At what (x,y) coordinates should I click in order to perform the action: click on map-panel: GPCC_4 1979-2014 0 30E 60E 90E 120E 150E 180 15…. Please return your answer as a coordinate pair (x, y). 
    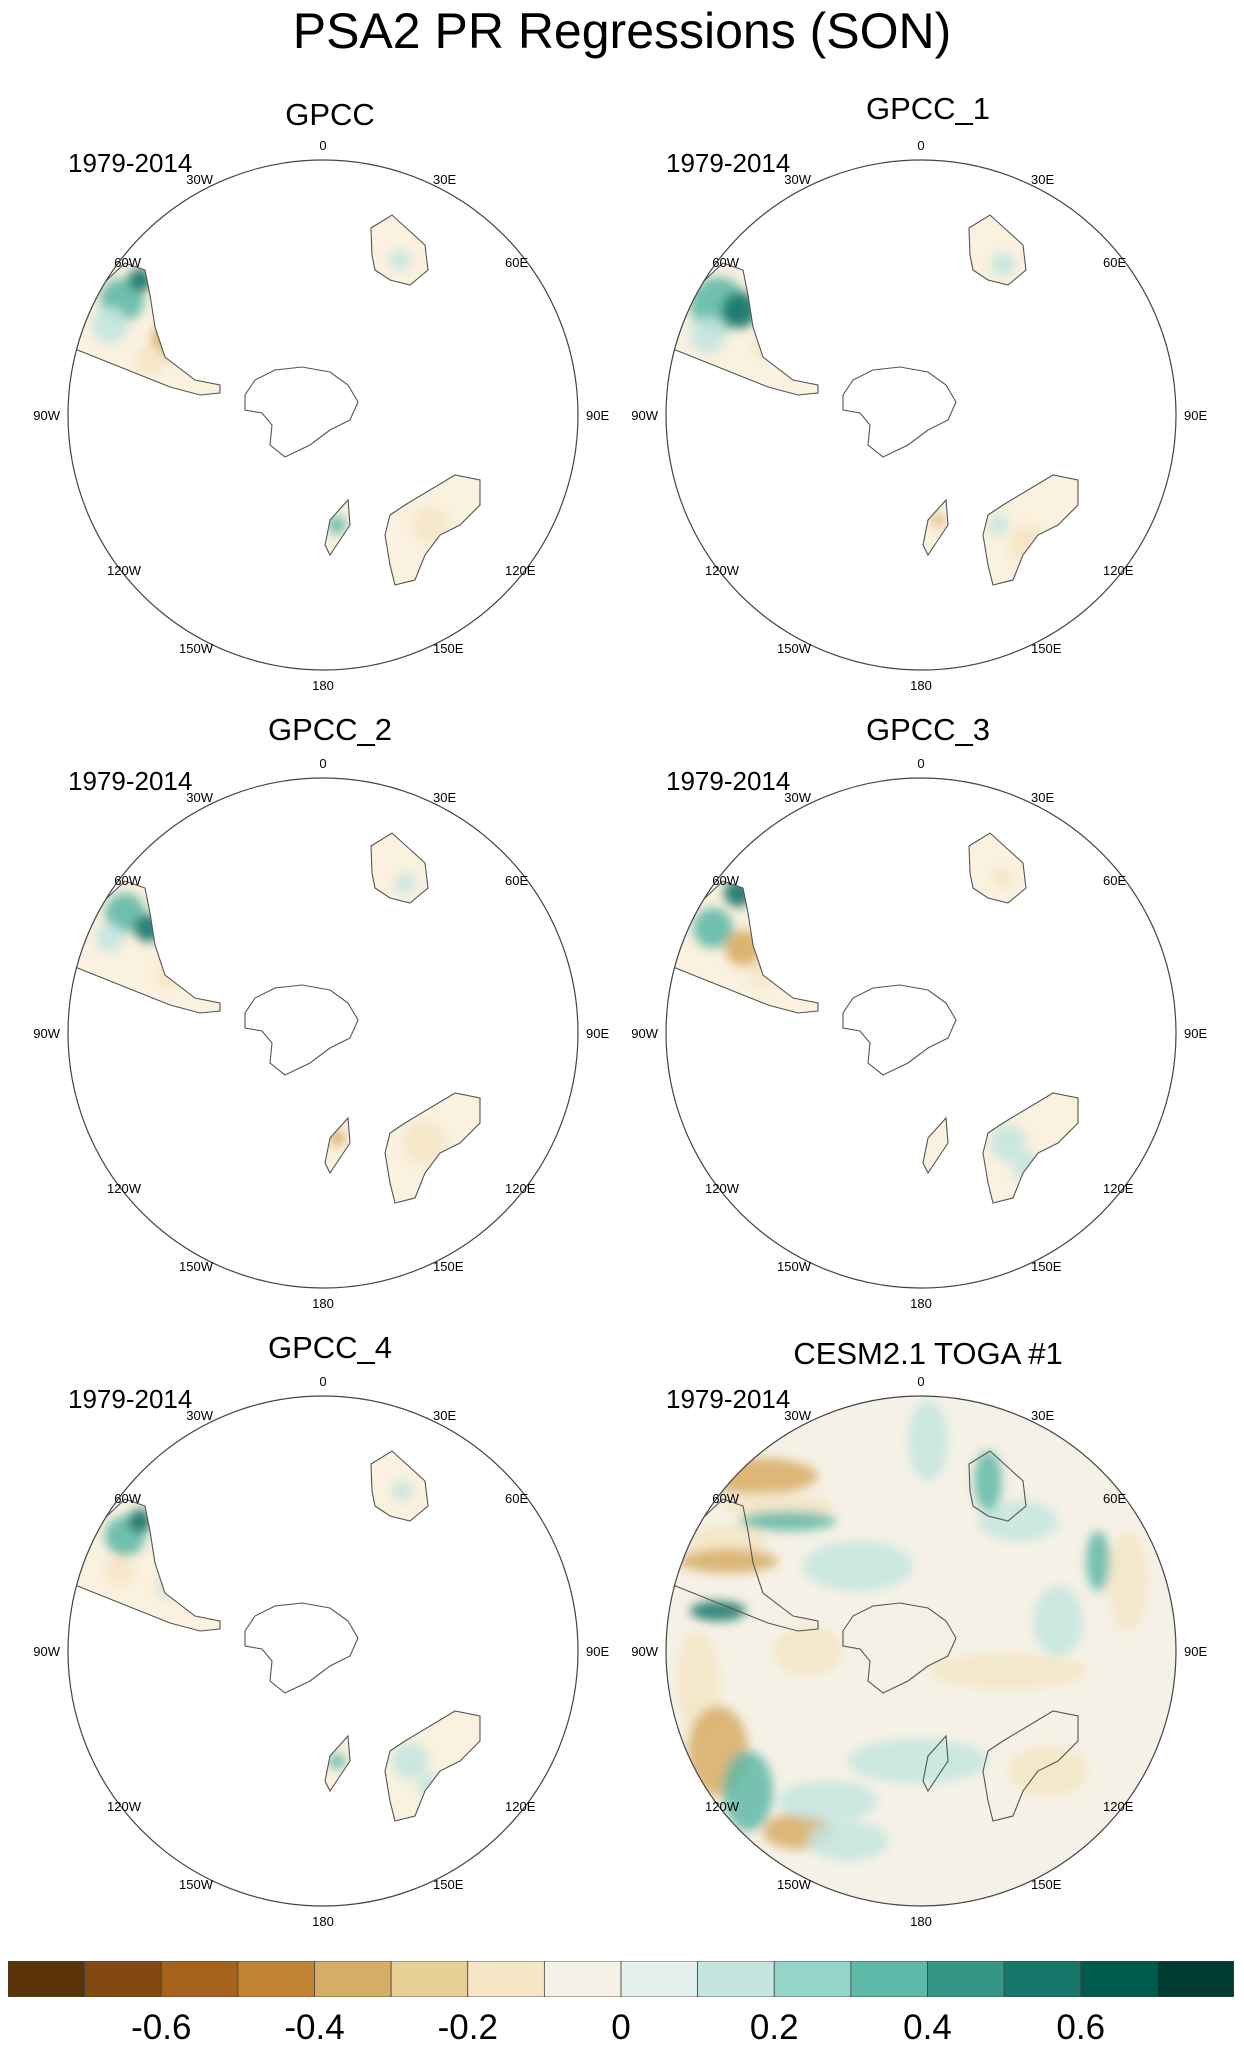
    Looking at the image, I should click on (330, 1640).